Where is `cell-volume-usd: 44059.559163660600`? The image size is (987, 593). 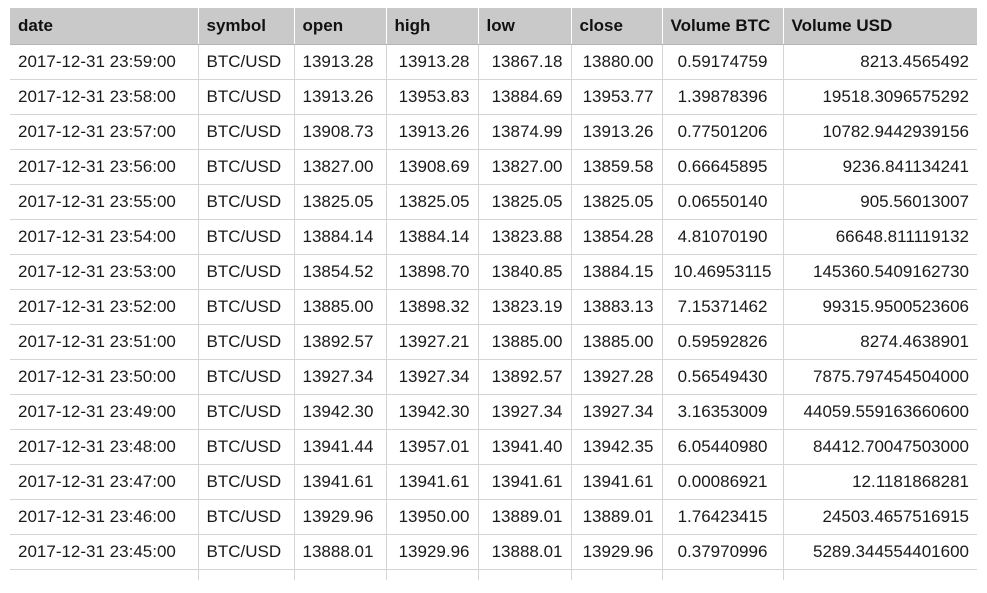 cell-volume-usd: 44059.559163660600 is located at coordinates (880, 412).